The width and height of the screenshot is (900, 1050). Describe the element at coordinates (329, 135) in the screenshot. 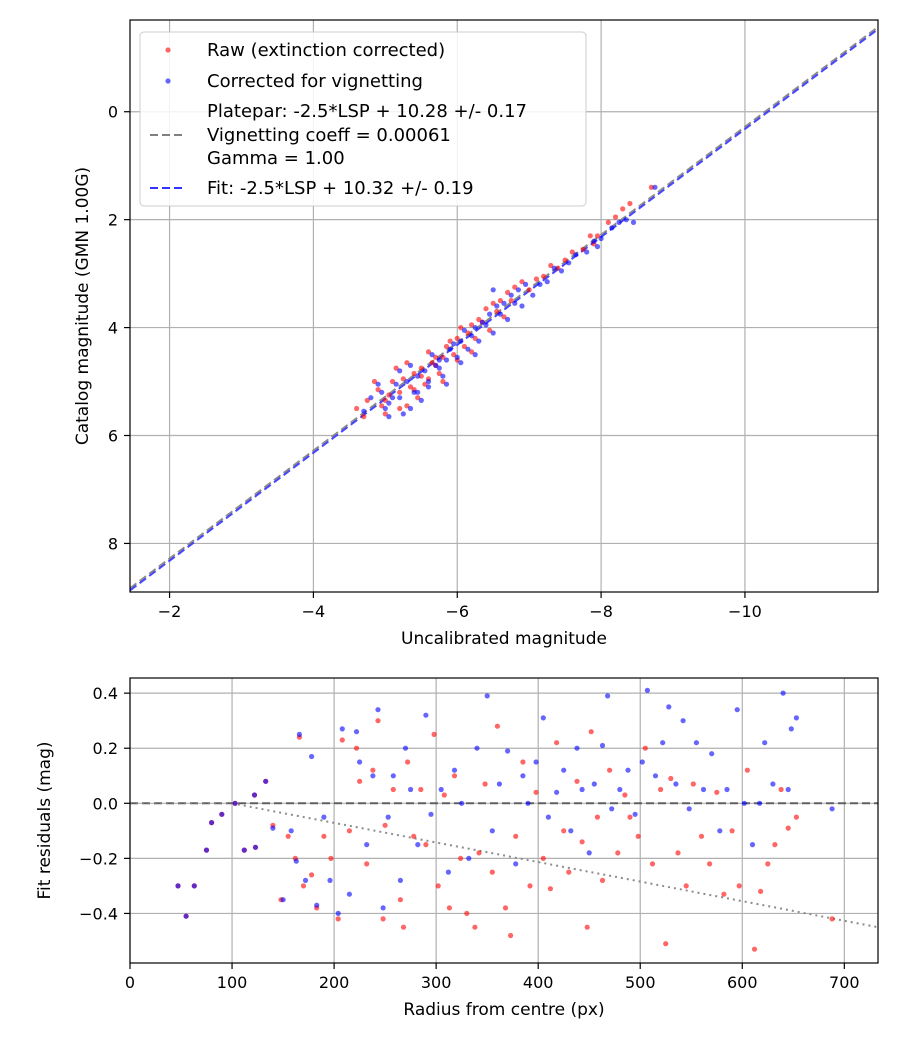

I see `legend-label: Vignetting coeff = 0.00061` at that location.